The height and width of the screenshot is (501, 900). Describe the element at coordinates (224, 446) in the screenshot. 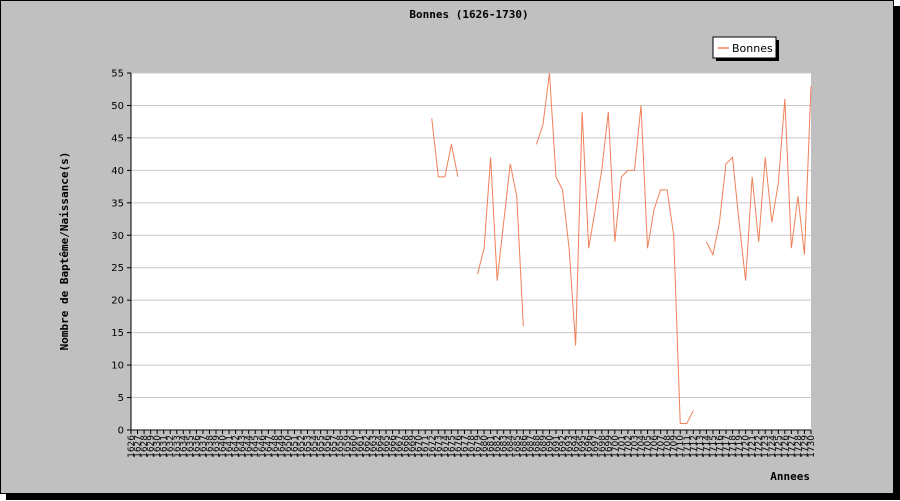

I see `x-tick-label: 1640` at that location.